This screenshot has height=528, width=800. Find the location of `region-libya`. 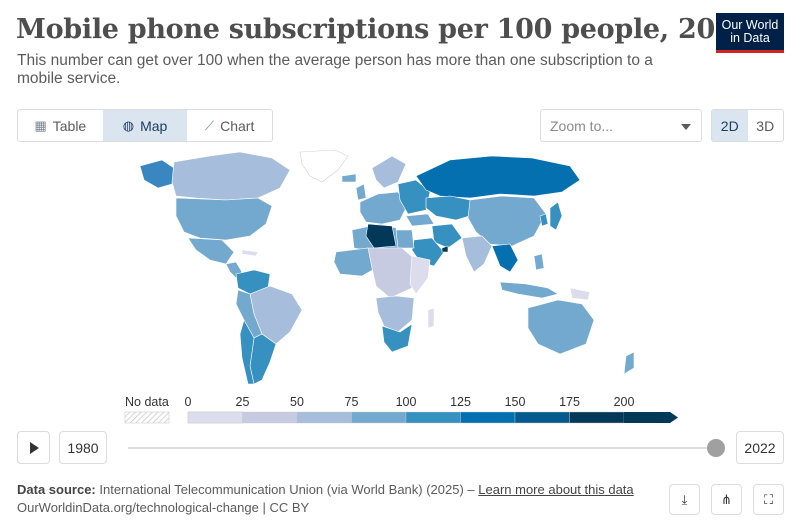

region-libya is located at coordinates (381, 236).